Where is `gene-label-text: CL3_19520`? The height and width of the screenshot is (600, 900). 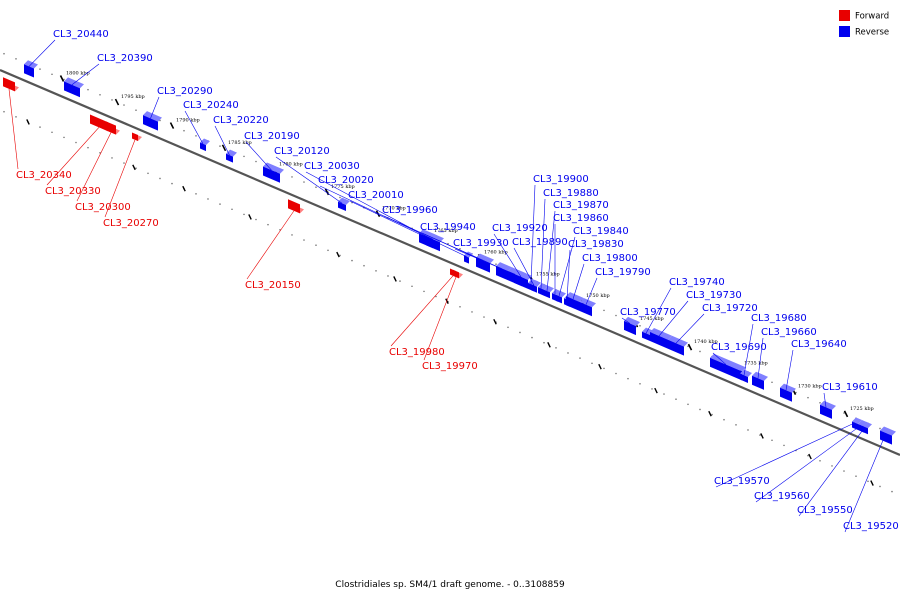 gene-label-text: CL3_19520 is located at coordinates (871, 526).